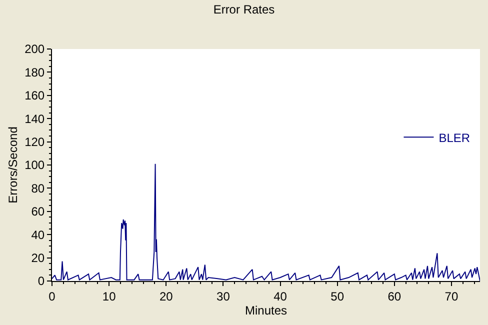 Image resolution: width=488 pixels, height=325 pixels. Describe the element at coordinates (223, 296) in the screenshot. I see `x-tick-label: 30` at that location.